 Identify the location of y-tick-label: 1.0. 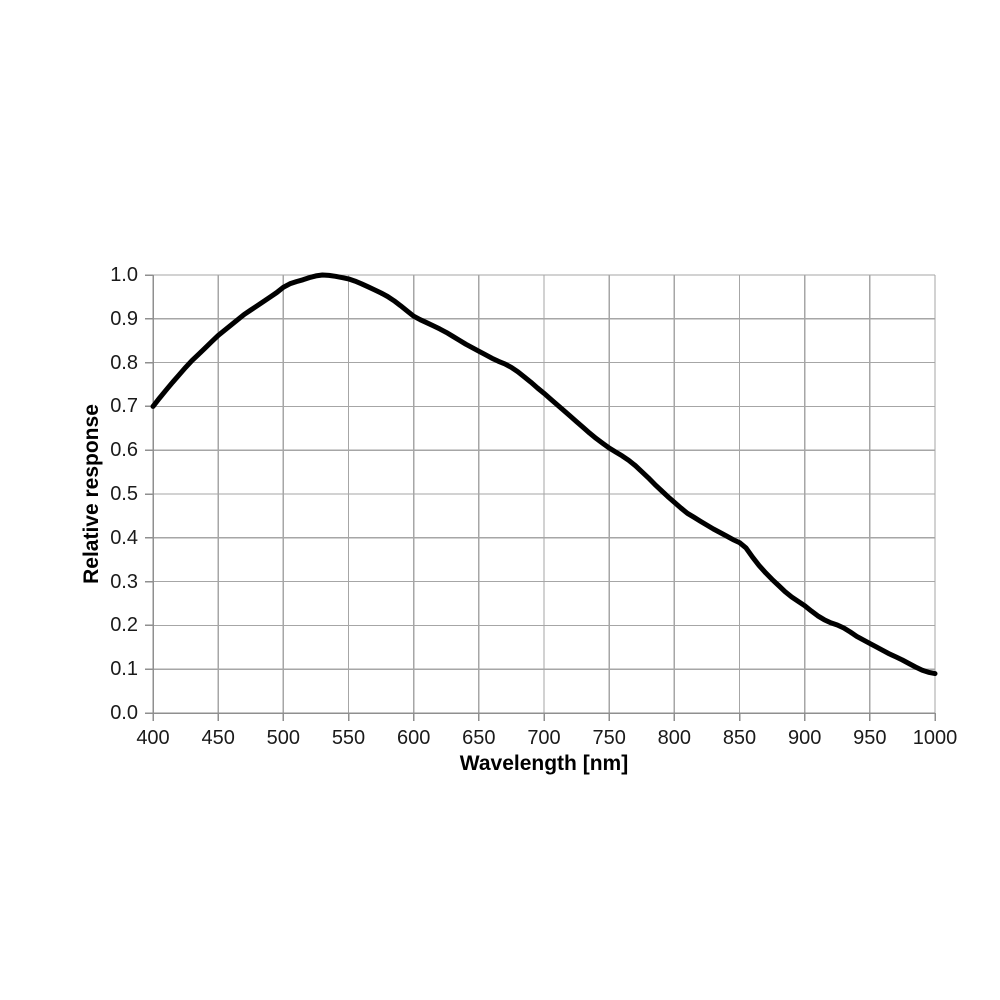
(124, 275).